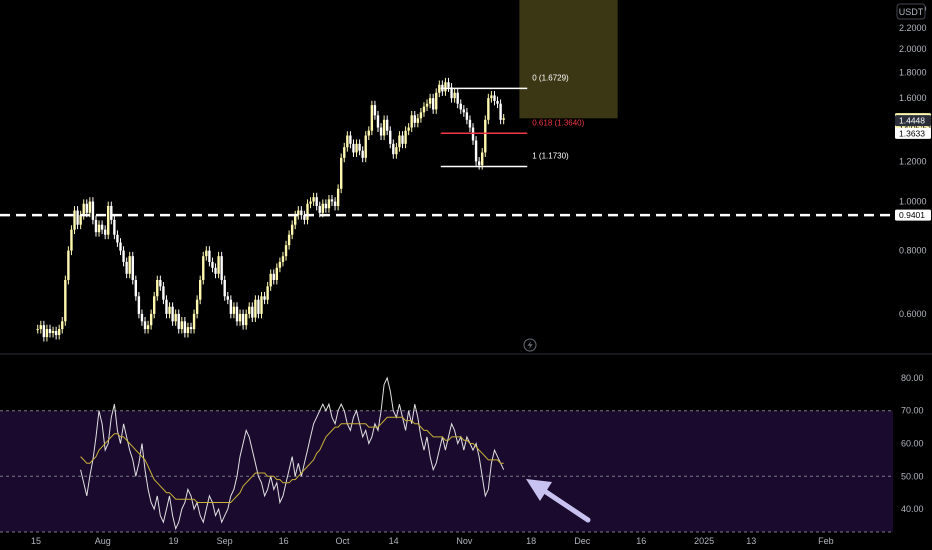  I want to click on rsi-ma-line, so click(292, 459).